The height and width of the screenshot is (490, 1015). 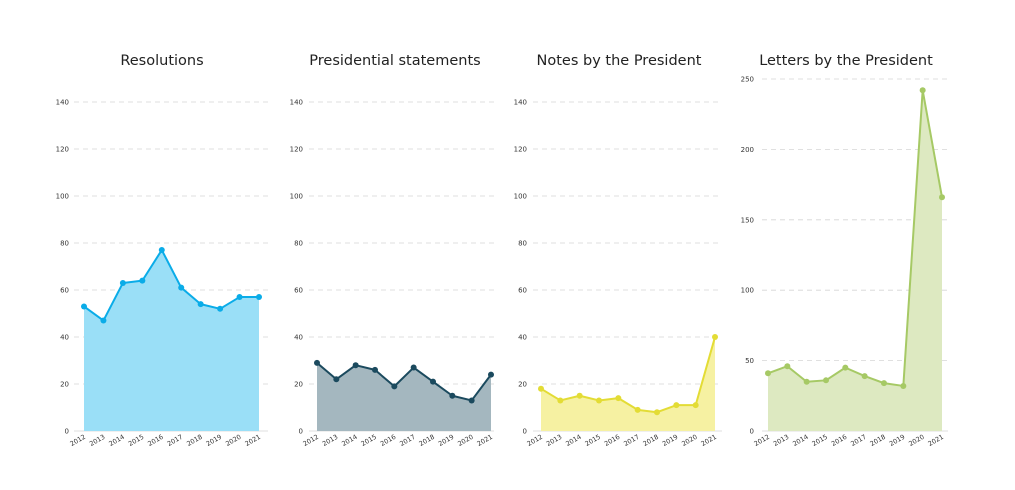 What do you see at coordinates (298, 244) in the screenshot?
I see `y-tick-label: 80` at bounding box center [298, 244].